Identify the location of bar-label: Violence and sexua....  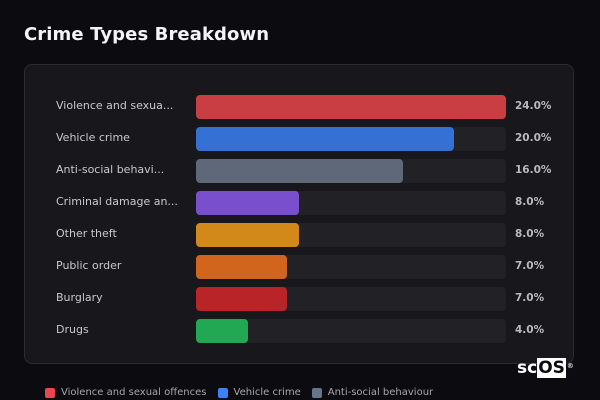
(115, 105).